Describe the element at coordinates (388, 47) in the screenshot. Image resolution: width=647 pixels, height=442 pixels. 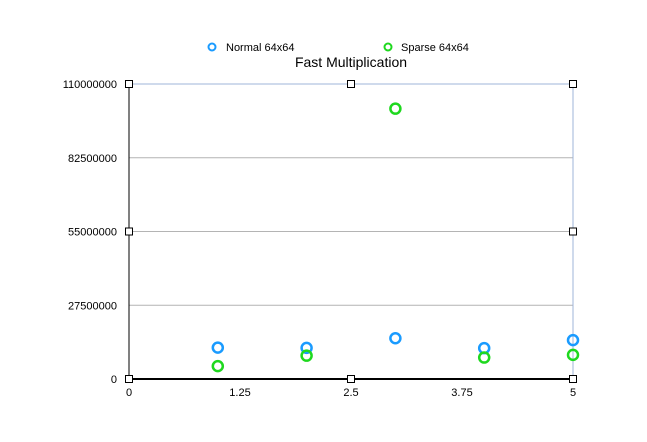
I see `legend-marker-sparse` at that location.